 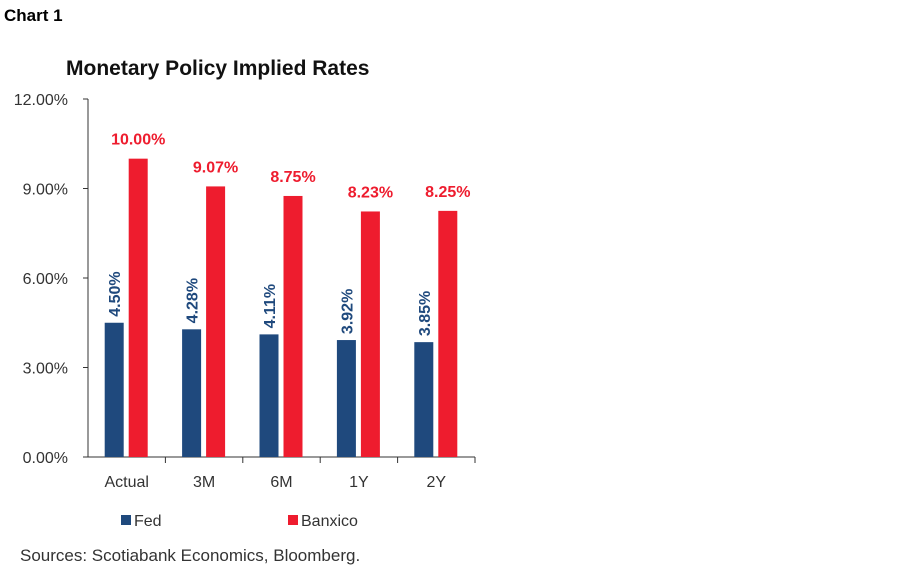 I want to click on y-tick-label: 12.00%, so click(x=41, y=100).